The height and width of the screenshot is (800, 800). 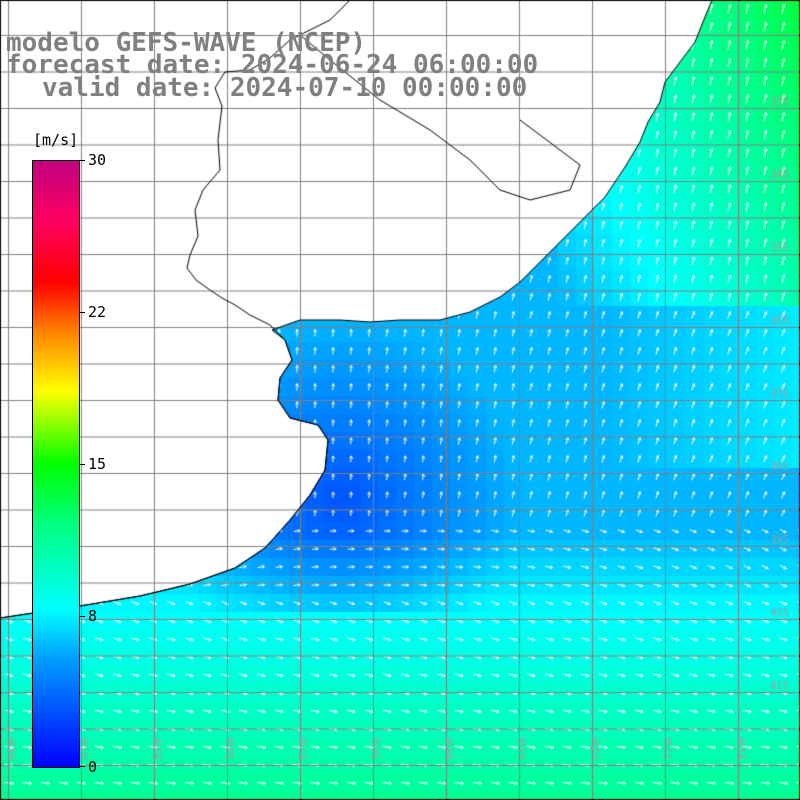 What do you see at coordinates (56, 140) in the screenshot?
I see `colorbar-unit: [m/s]` at bounding box center [56, 140].